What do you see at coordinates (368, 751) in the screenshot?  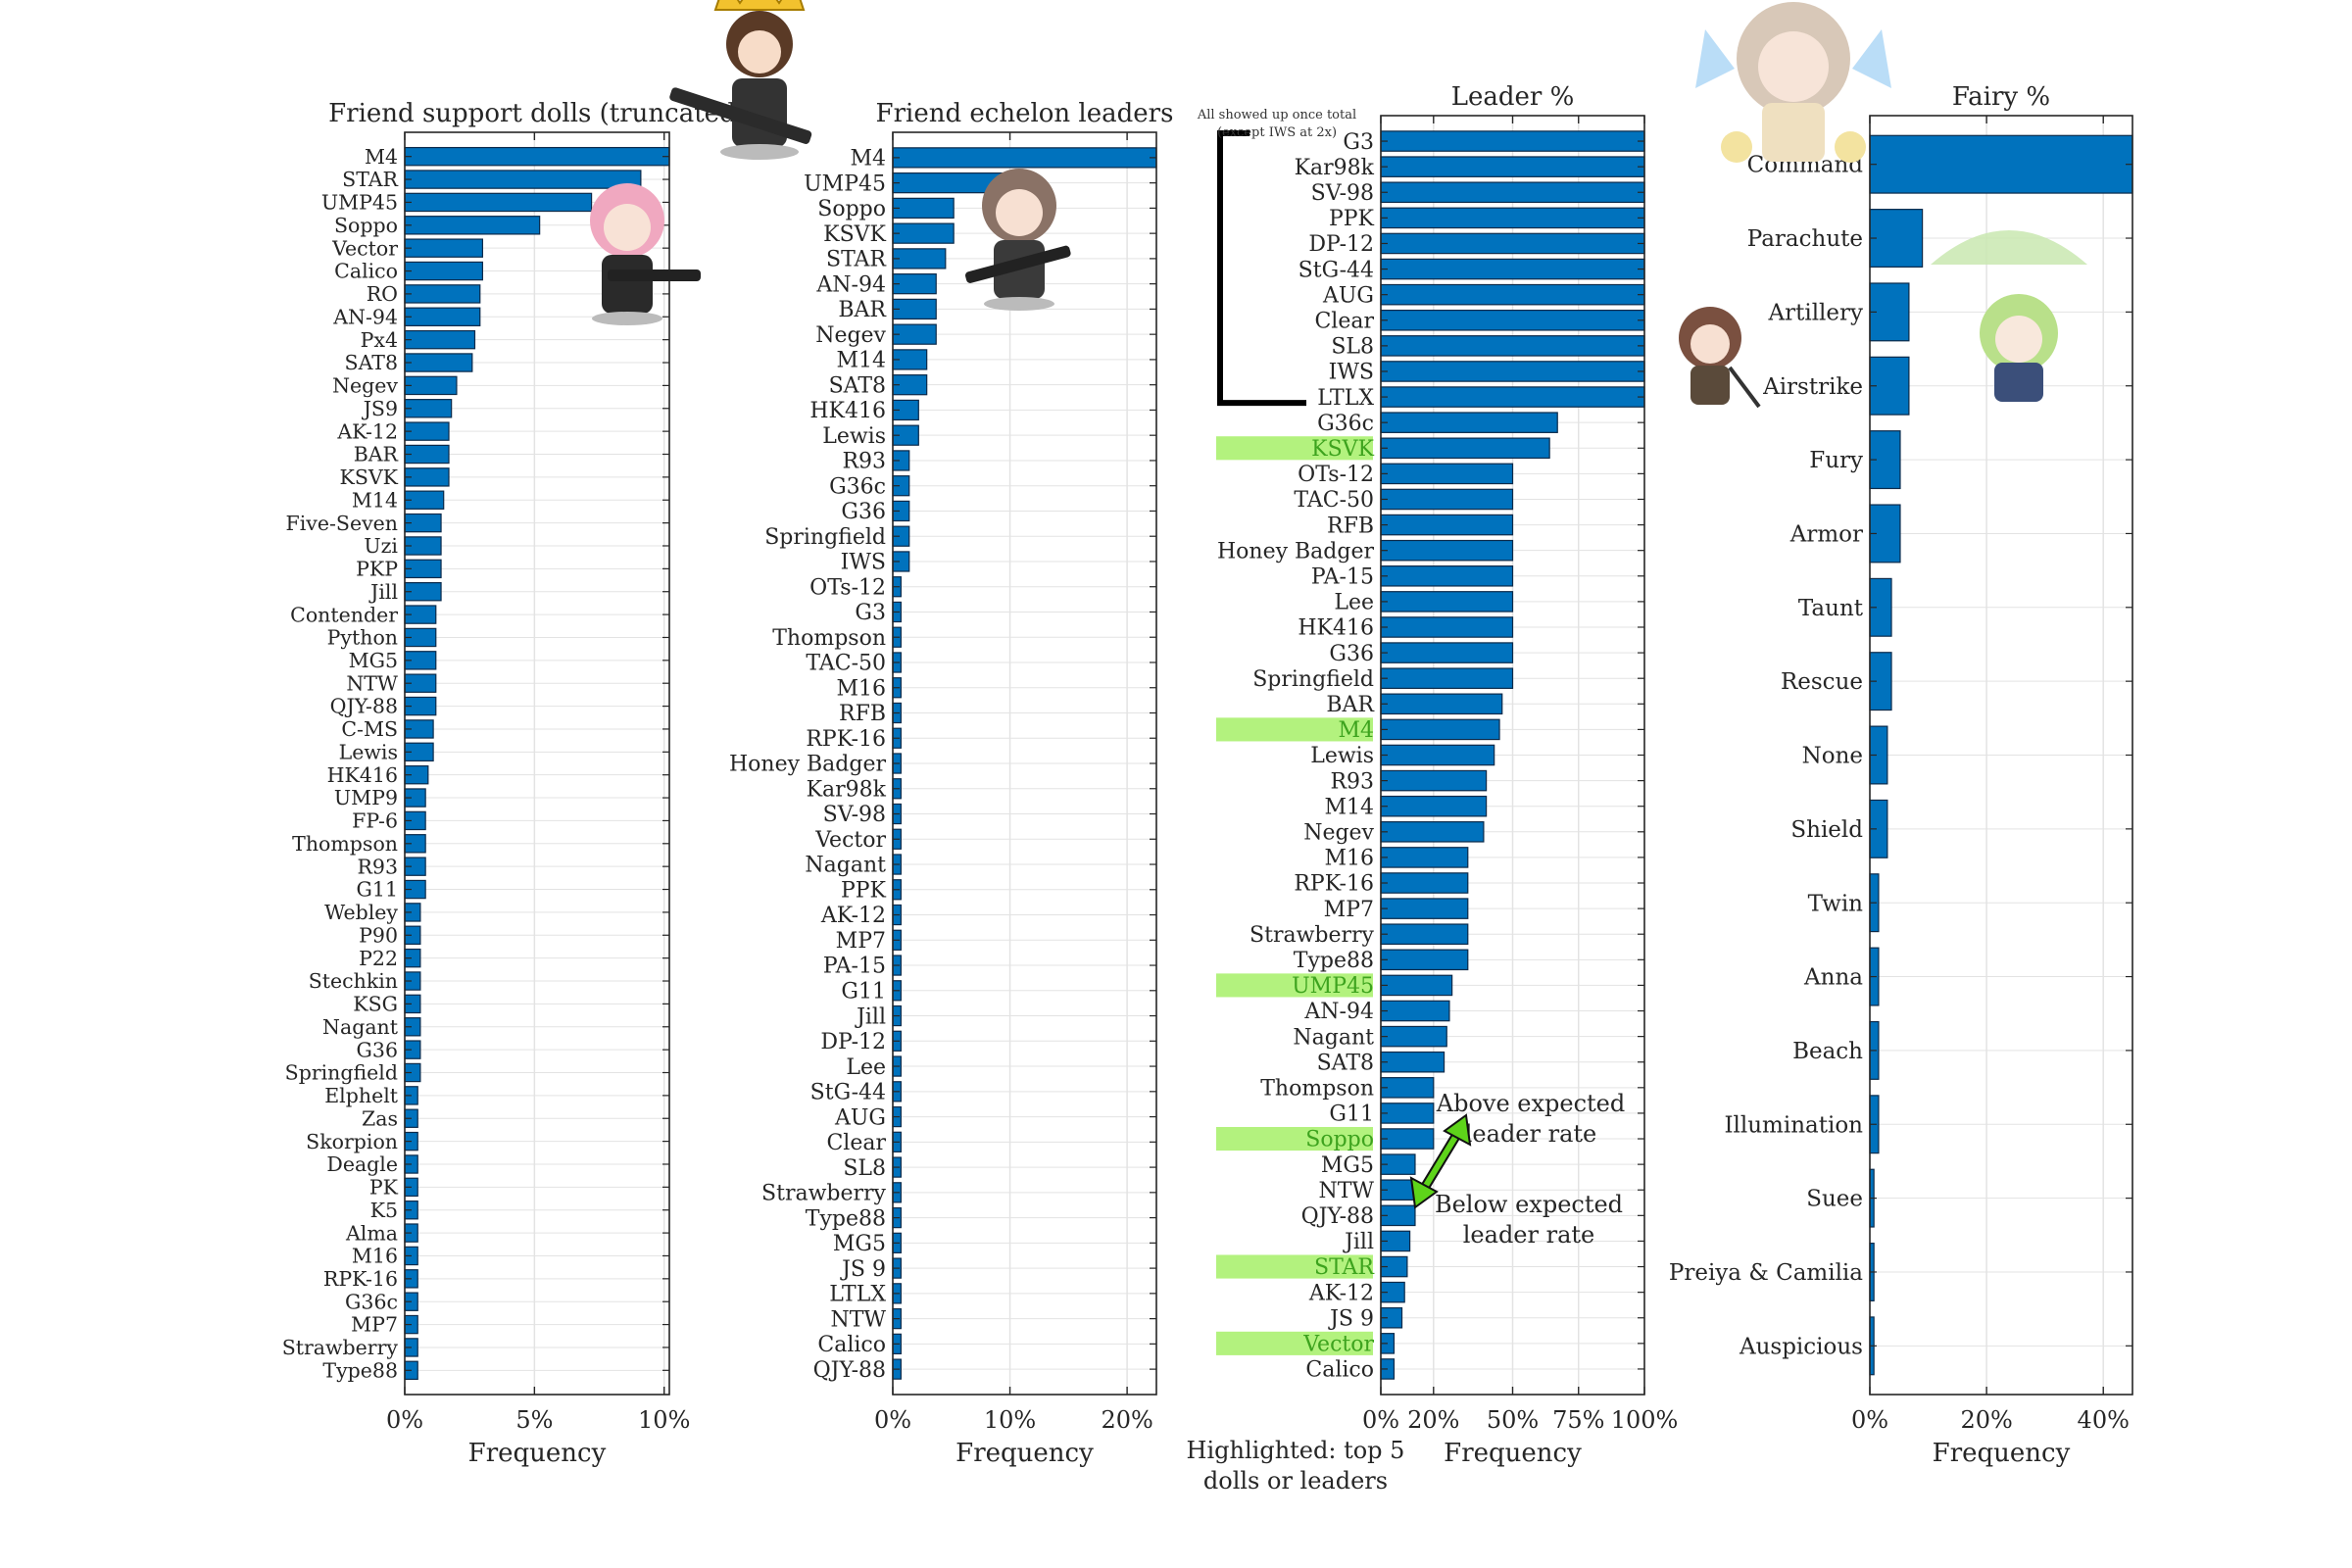 I see `category-label: Lewis` at bounding box center [368, 751].